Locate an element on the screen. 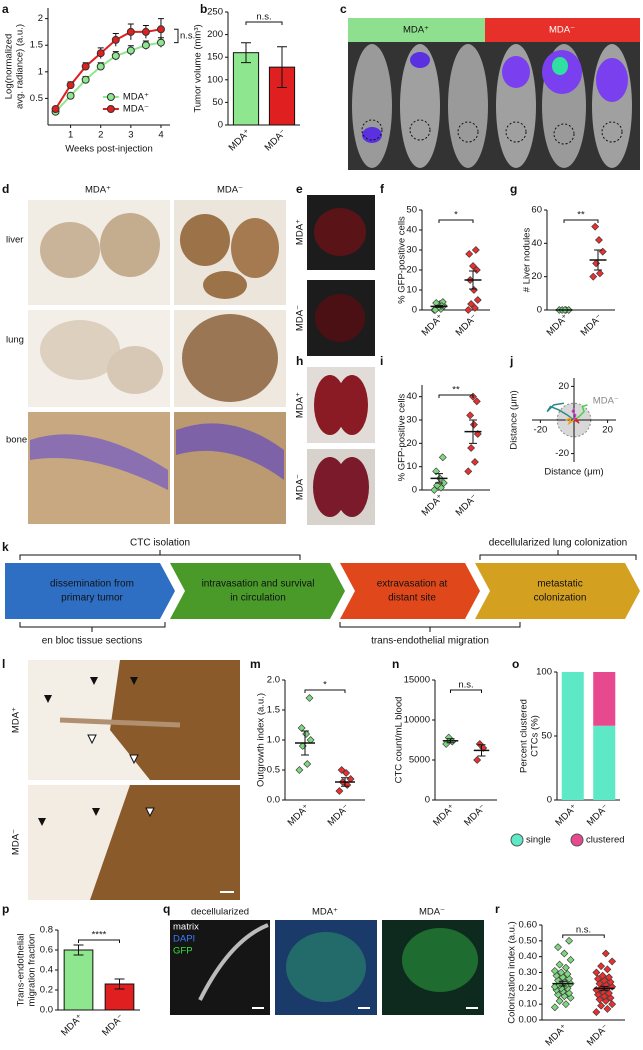 This screenshot has height=1050, width=643. panel-letter: n is located at coordinates (395, 664).